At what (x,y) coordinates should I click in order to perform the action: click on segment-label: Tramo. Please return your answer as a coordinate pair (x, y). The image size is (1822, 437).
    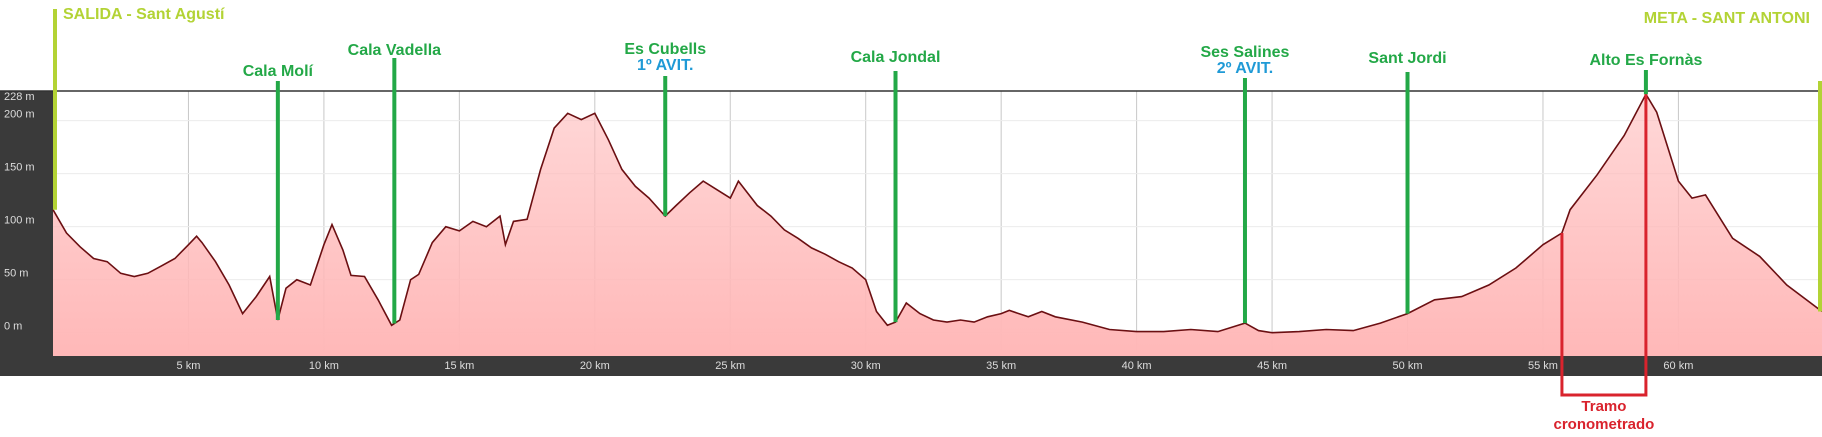
    Looking at the image, I should click on (1603, 406).